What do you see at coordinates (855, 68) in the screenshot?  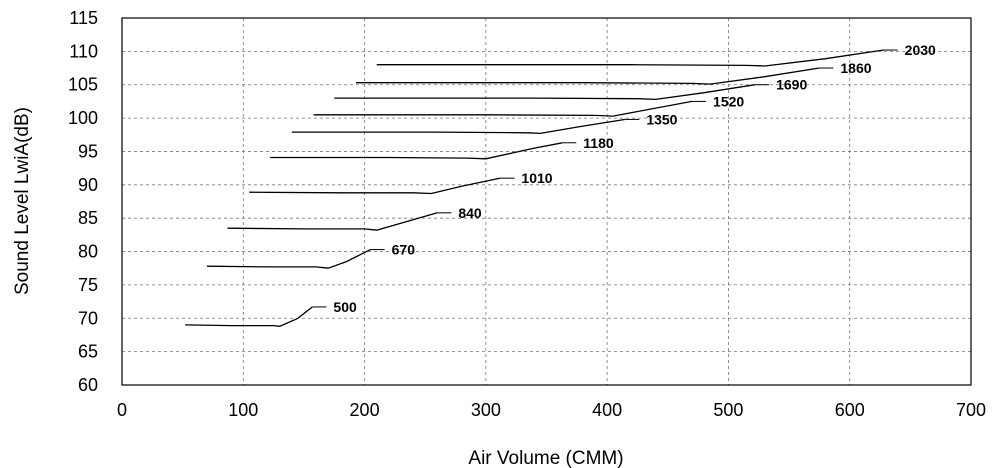 I see `series-label-1860: 1860` at bounding box center [855, 68].